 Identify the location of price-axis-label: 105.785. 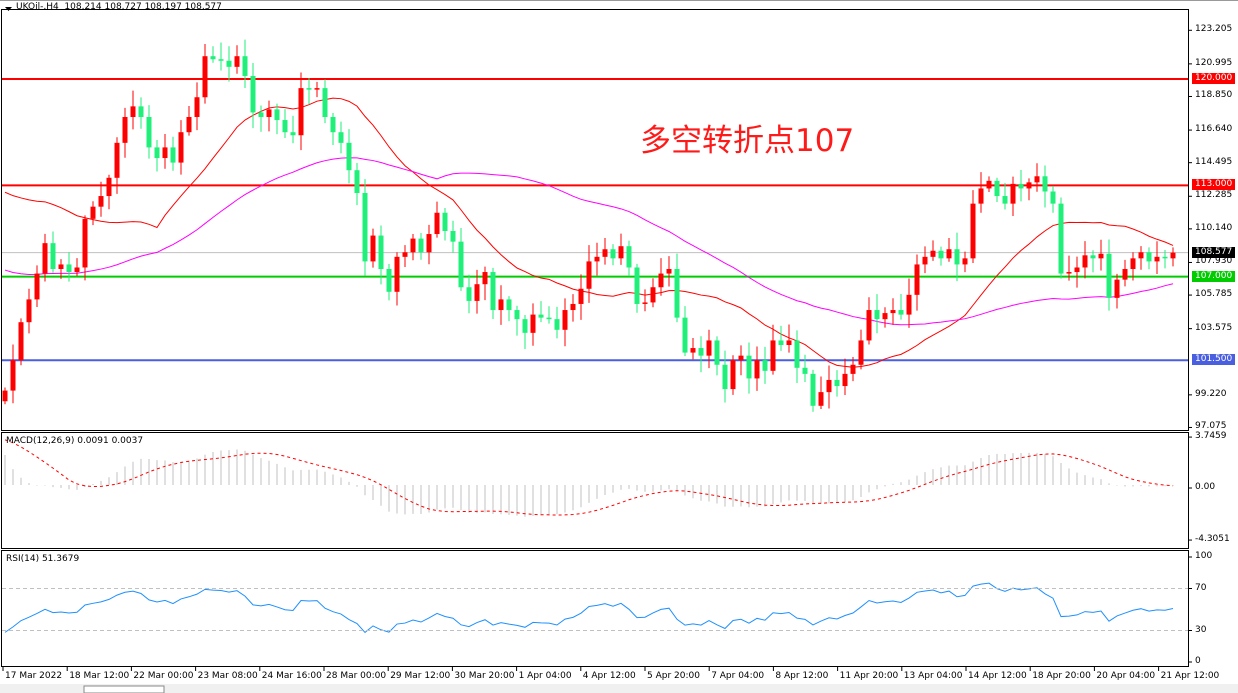
(1214, 294).